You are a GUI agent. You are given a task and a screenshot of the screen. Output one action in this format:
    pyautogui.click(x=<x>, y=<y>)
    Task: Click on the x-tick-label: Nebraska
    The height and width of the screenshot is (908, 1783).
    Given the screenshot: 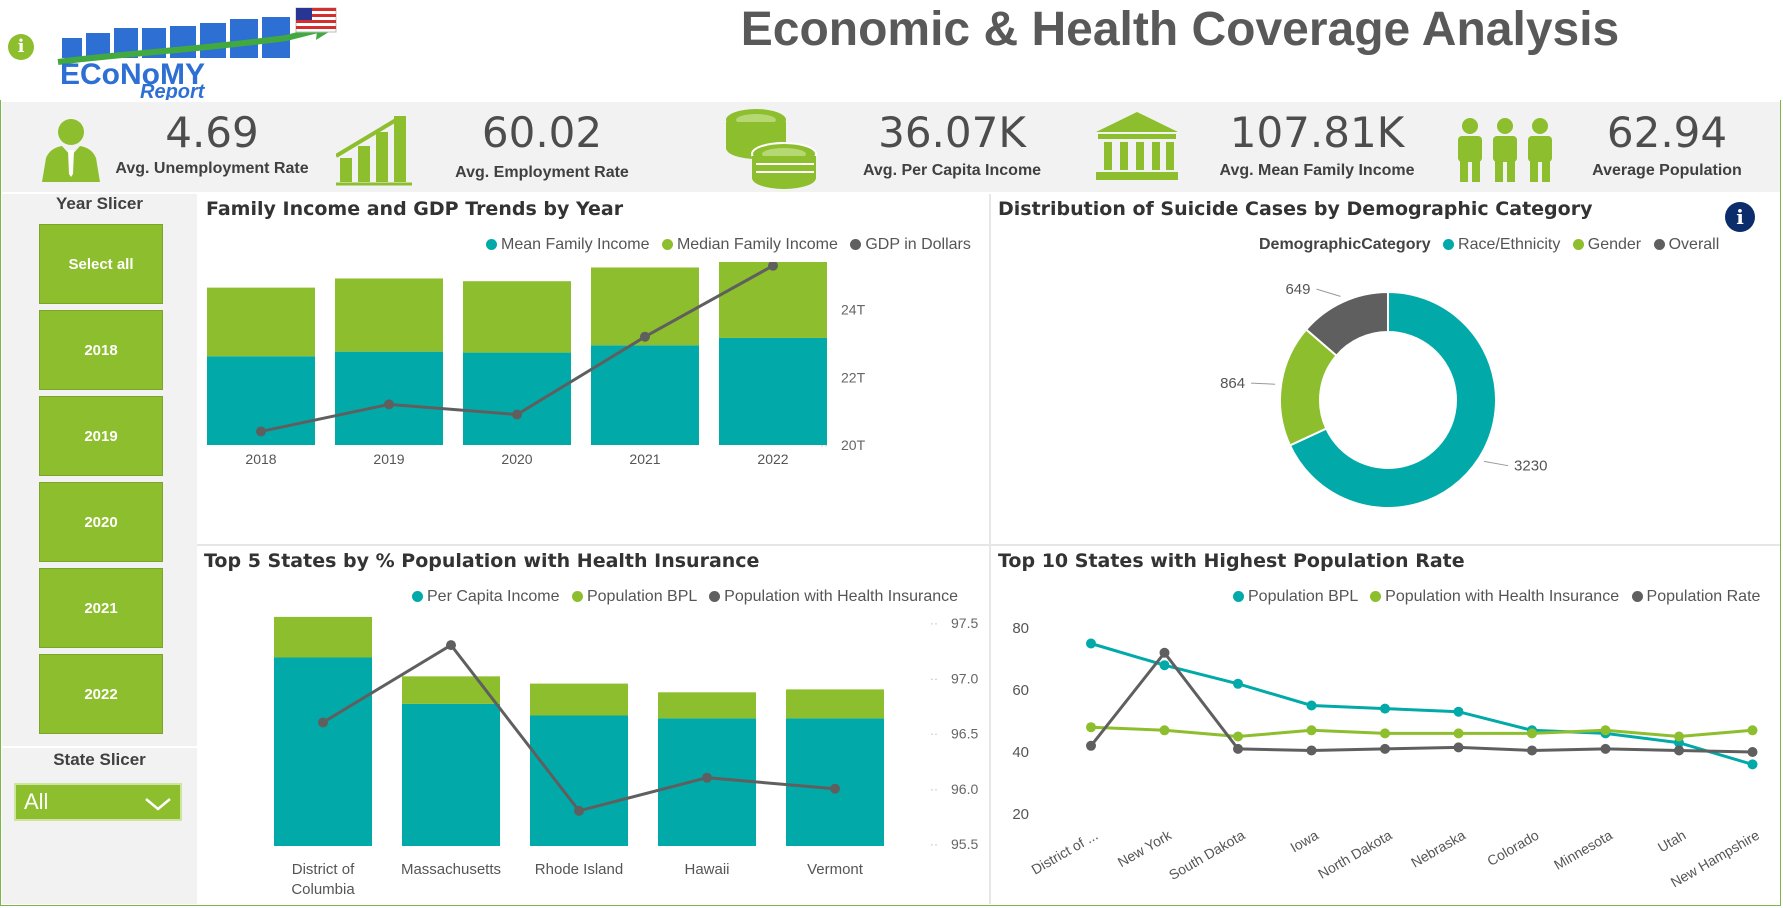 What is the action you would take?
    pyautogui.click(x=1438, y=849)
    